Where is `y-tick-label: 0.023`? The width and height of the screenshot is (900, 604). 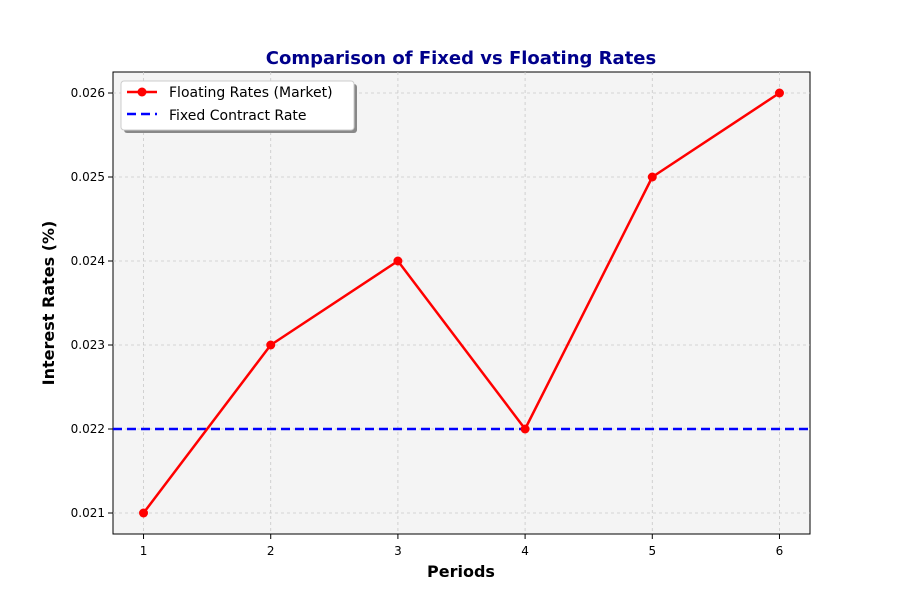
y-tick-label: 0.023 is located at coordinates (88, 345).